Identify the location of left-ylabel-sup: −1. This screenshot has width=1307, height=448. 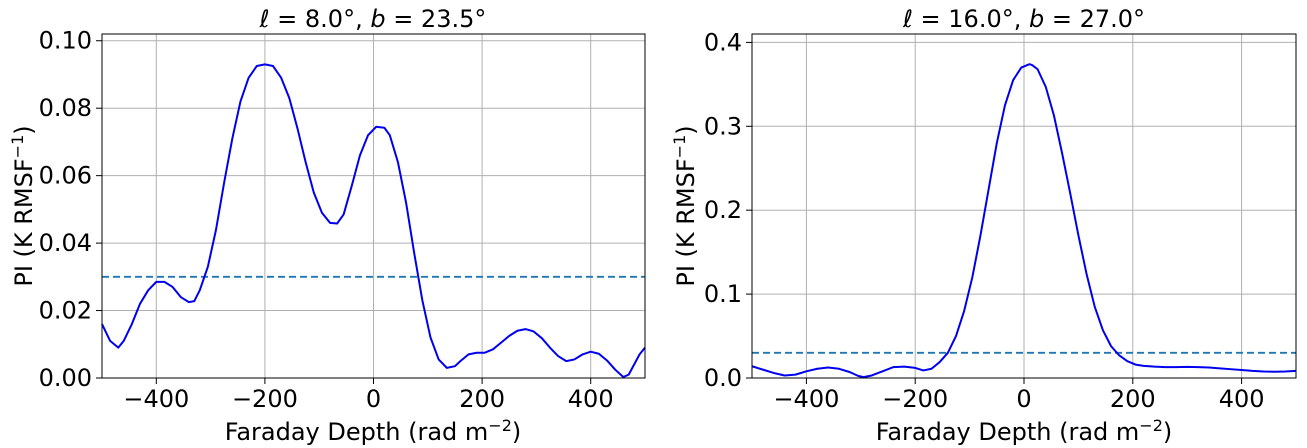
(17, 147).